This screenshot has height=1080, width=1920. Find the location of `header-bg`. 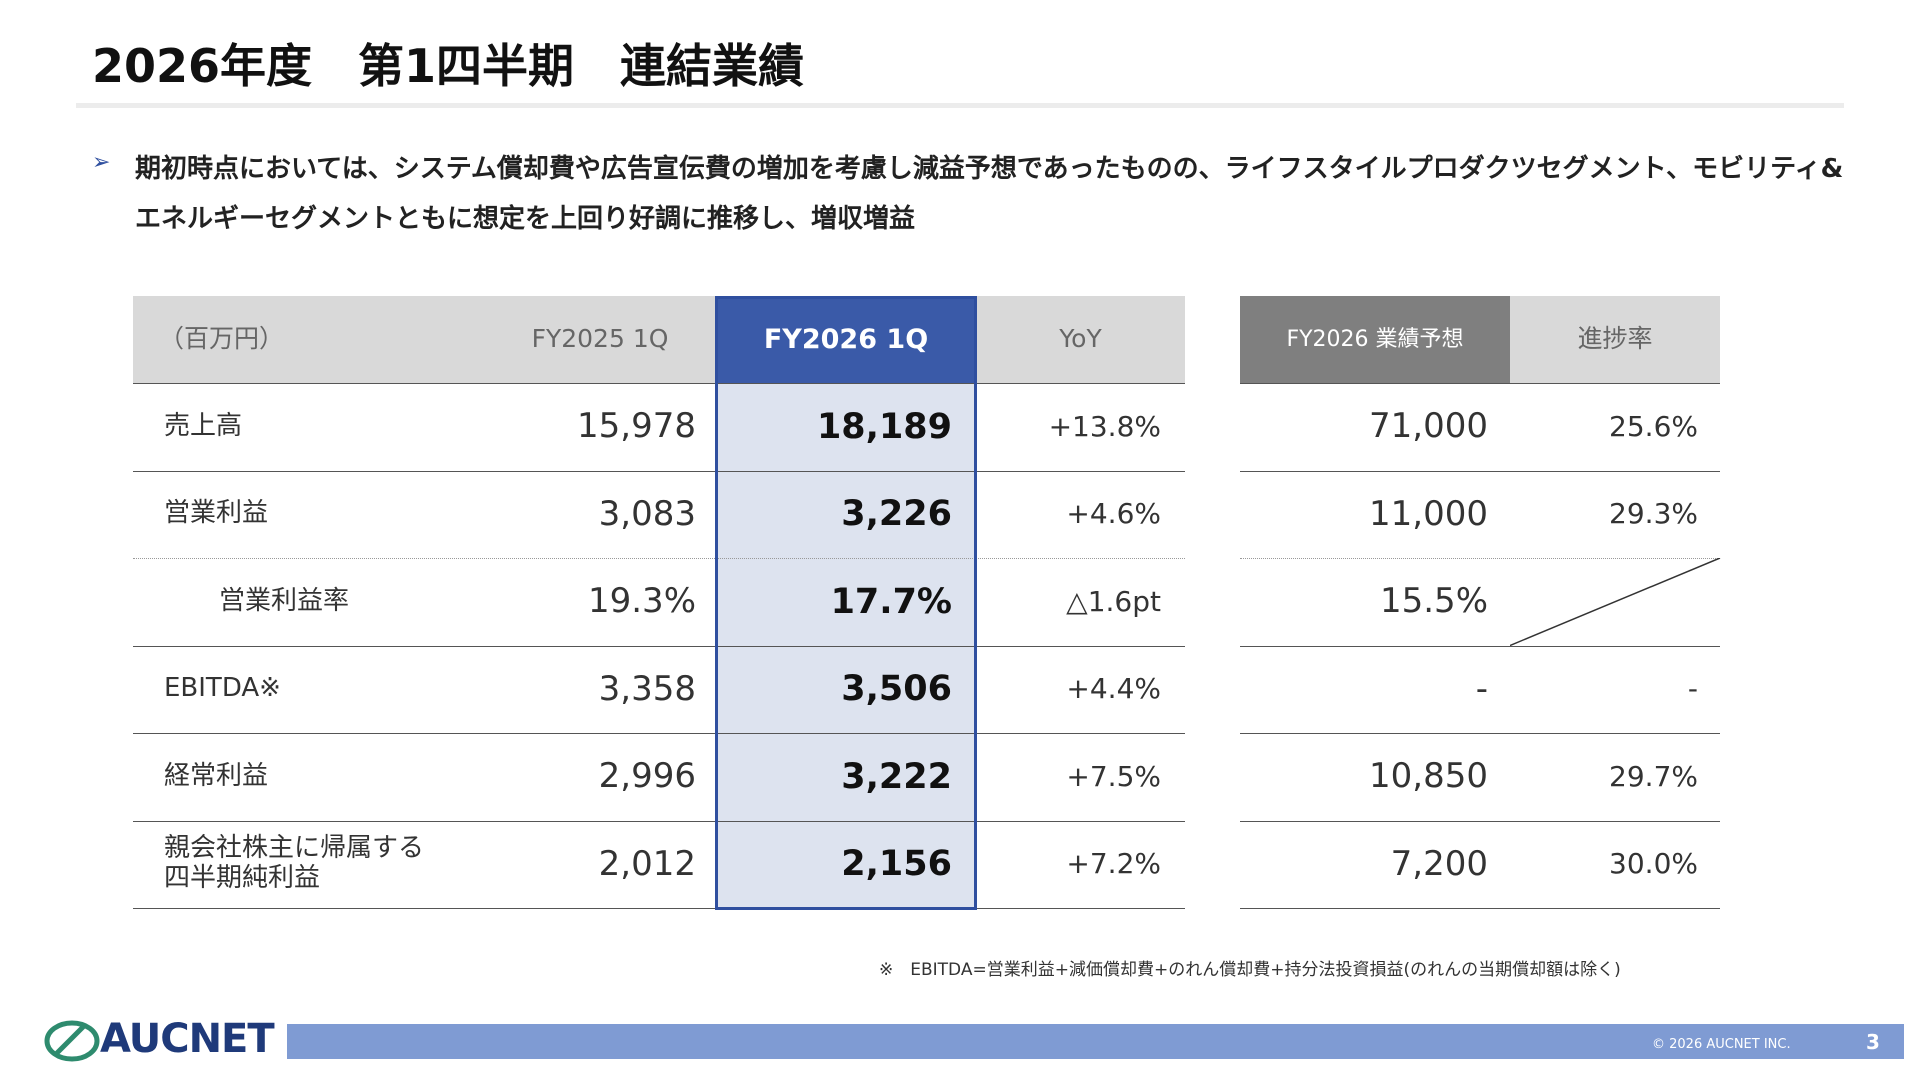

header-bg is located at coordinates (659, 339).